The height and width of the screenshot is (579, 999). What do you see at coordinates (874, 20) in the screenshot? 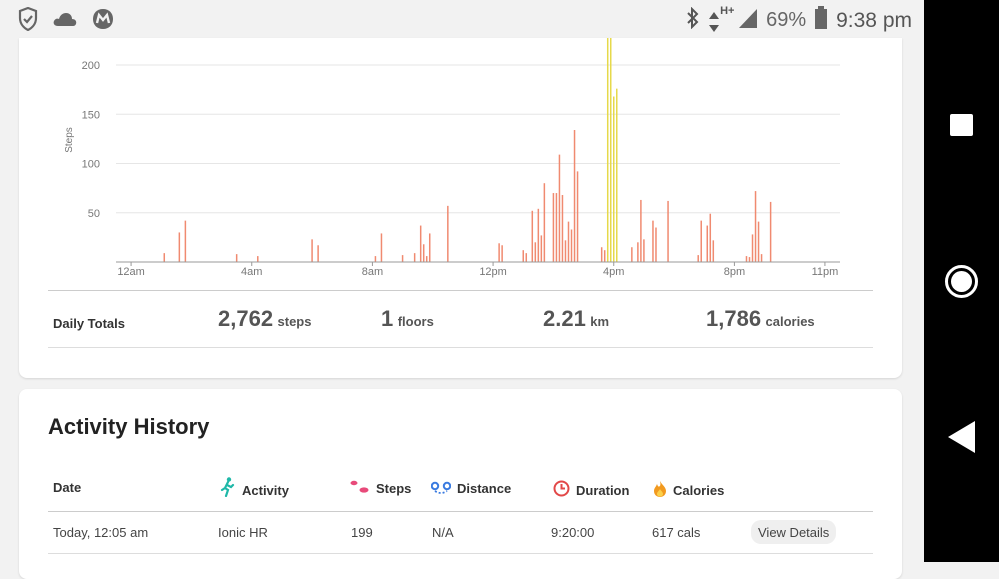
I see `clock: 9:38 pm` at bounding box center [874, 20].